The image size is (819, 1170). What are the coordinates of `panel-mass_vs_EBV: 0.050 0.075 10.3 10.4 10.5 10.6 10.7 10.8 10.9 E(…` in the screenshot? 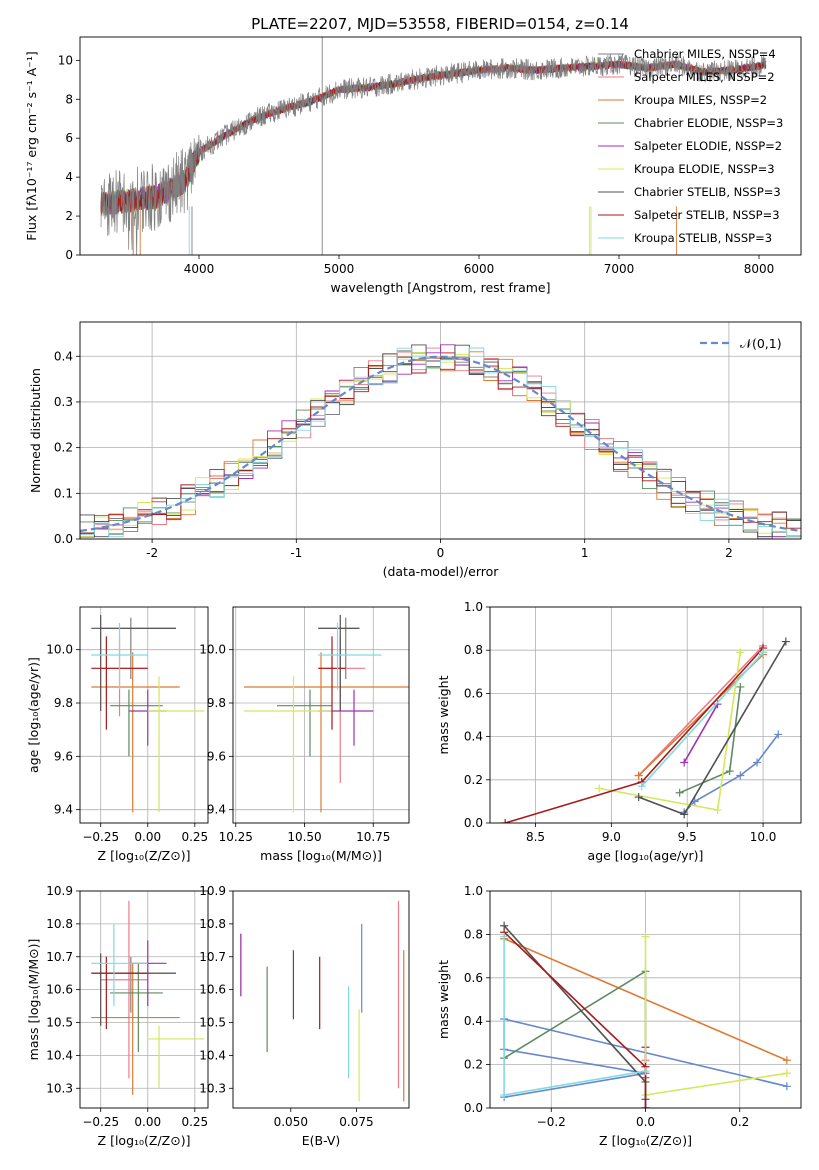 It's located at (304, 1016).